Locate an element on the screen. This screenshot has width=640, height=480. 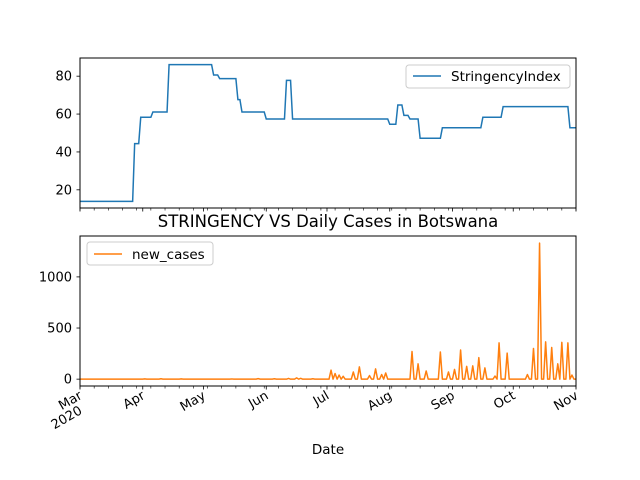
new-cases-y-ticks: 0 500 1000 is located at coordinates (59, 329).